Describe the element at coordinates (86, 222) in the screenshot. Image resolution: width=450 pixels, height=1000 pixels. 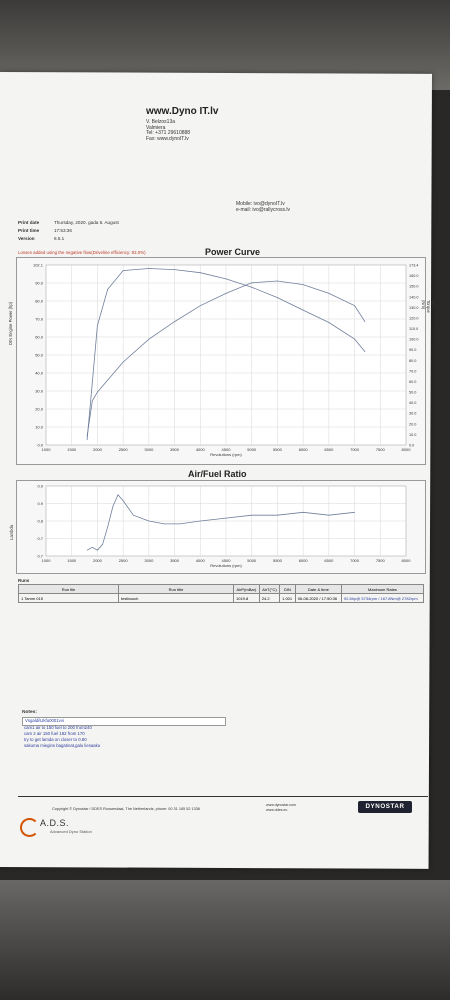
I see `print-date: Thursday, 2020. gada 6. August` at that location.